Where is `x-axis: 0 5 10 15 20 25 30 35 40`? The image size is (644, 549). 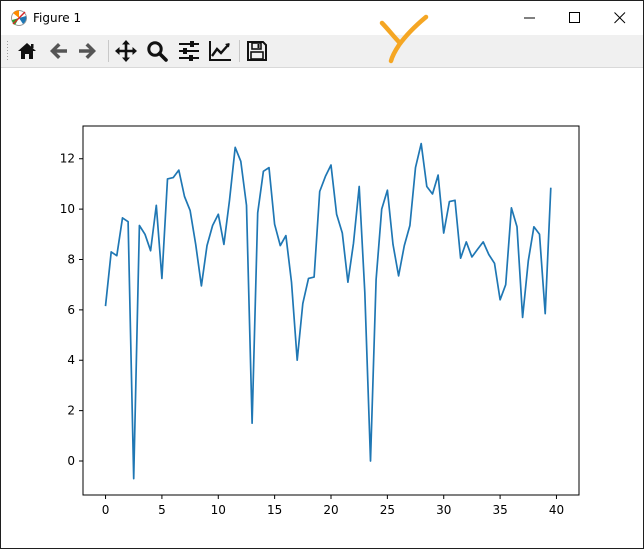 x-axis: 0 5 10 15 20 25 30 35 40 is located at coordinates (333, 506).